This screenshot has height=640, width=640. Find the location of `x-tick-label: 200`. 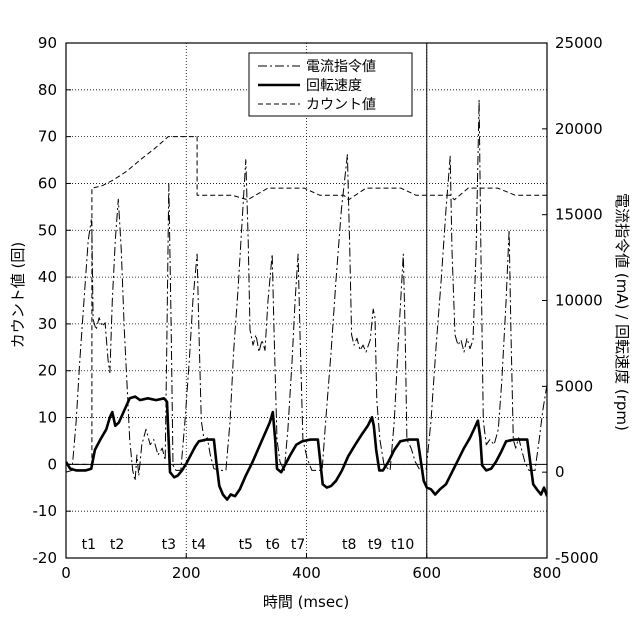

x-tick-label: 200 is located at coordinates (186, 573).